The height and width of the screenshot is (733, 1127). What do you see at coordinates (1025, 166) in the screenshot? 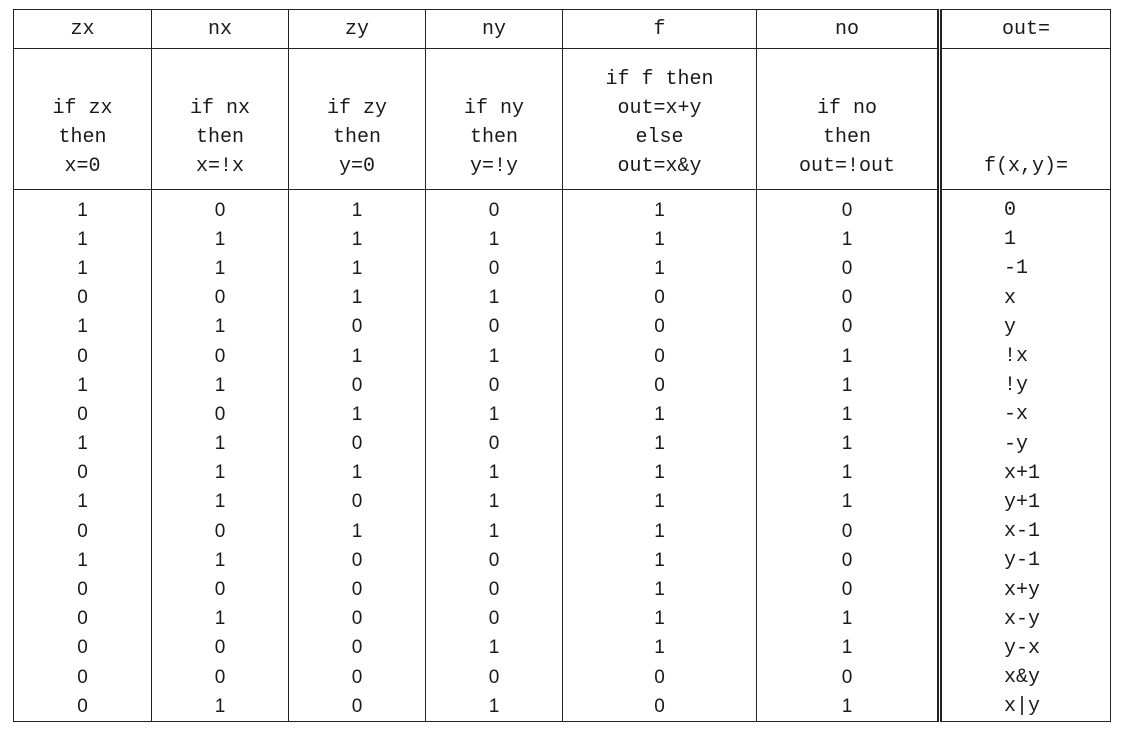
I see `desc-line: f(x,y)=` at bounding box center [1025, 166].